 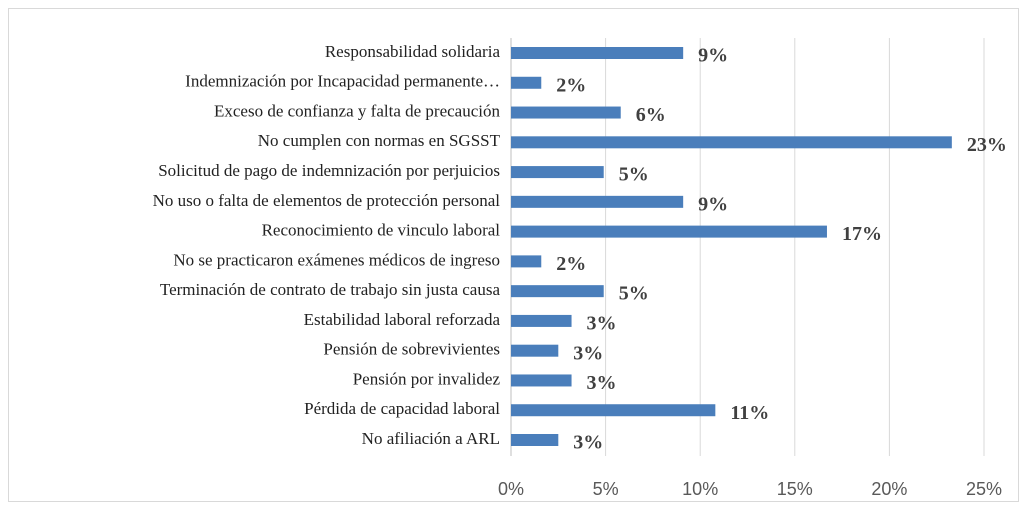 I want to click on data-label: 17%, so click(x=862, y=234).